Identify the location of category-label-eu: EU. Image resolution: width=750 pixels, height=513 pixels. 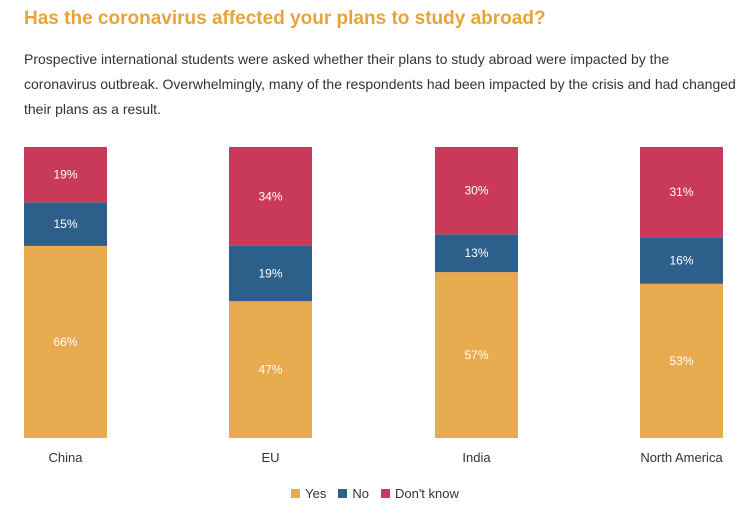
(270, 457).